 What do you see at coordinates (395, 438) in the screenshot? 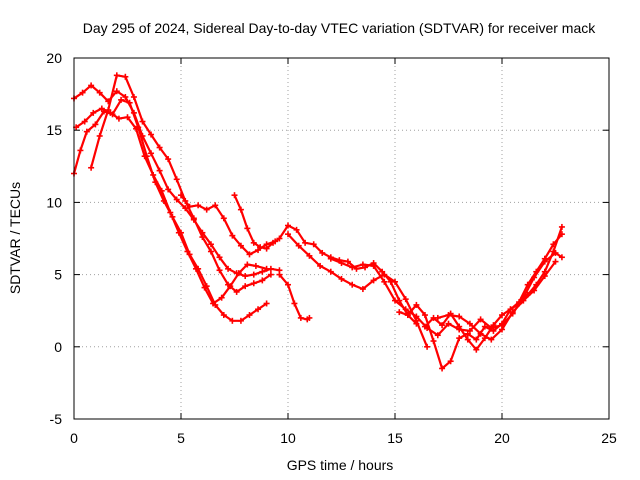
I see `x-tick-label: 15` at bounding box center [395, 438].